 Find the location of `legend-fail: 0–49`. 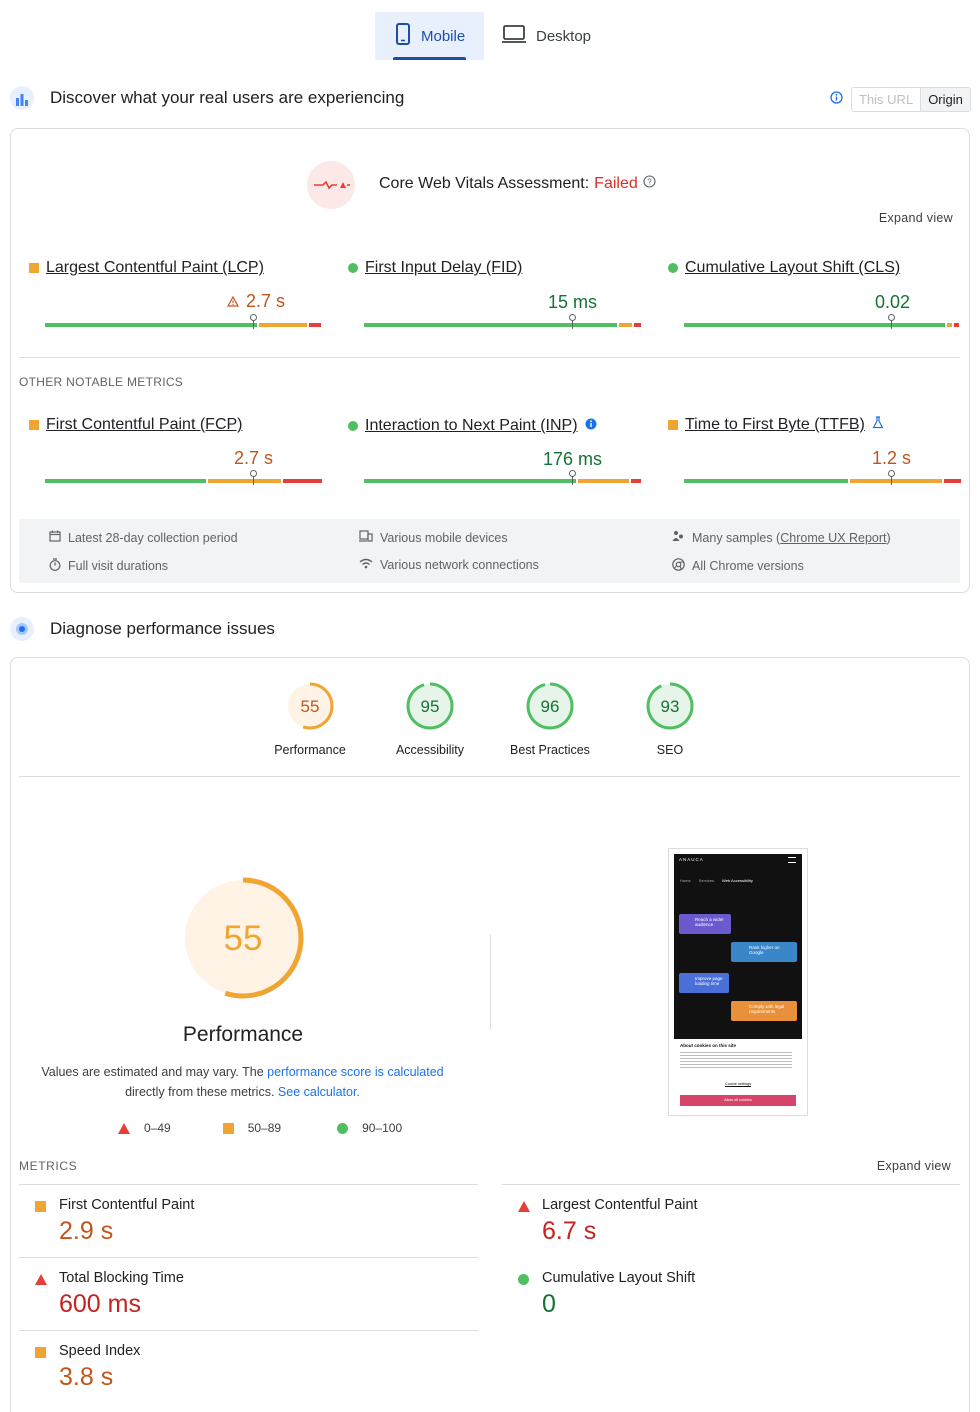

legend-fail: 0–49 is located at coordinates (157, 1128).